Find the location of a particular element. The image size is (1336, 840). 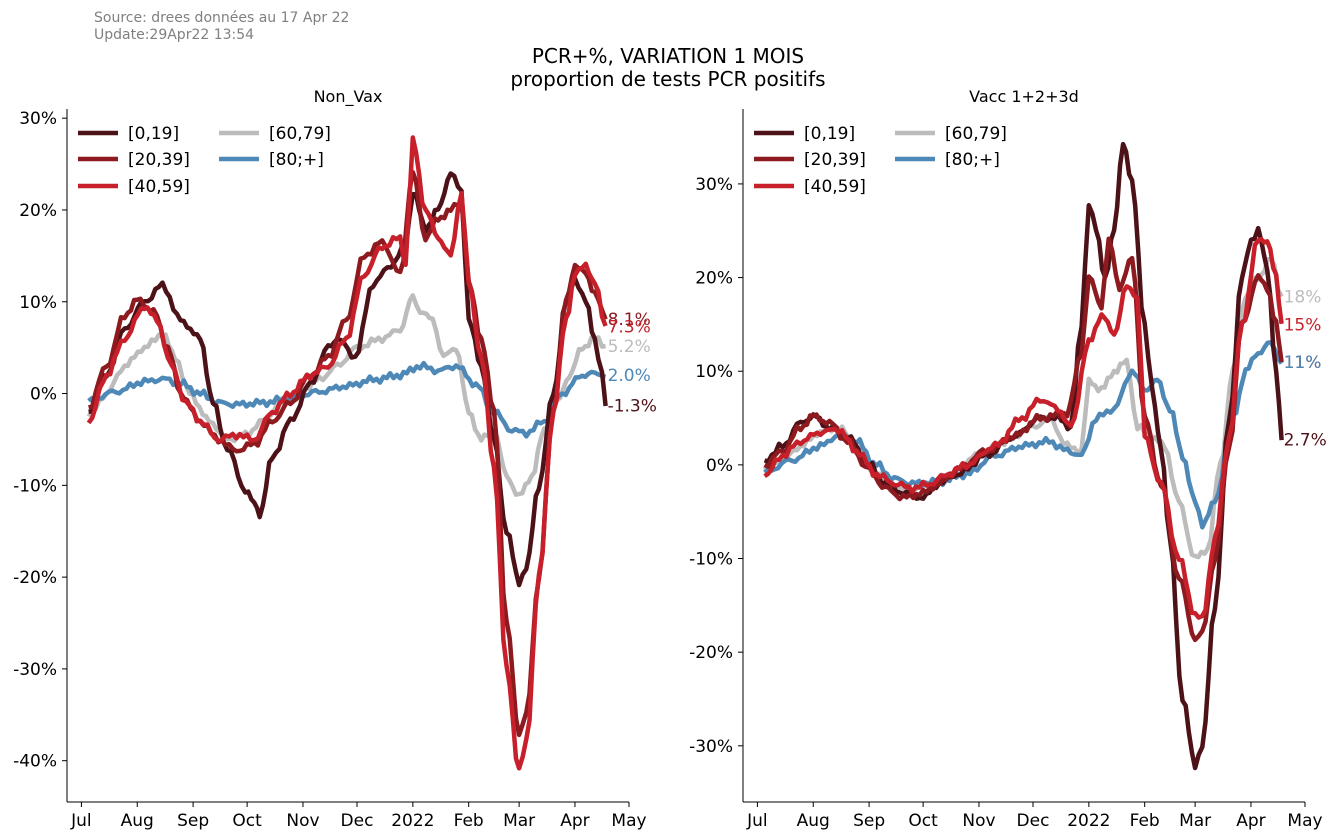

series-end-label: 2.7% is located at coordinates (1305, 441).